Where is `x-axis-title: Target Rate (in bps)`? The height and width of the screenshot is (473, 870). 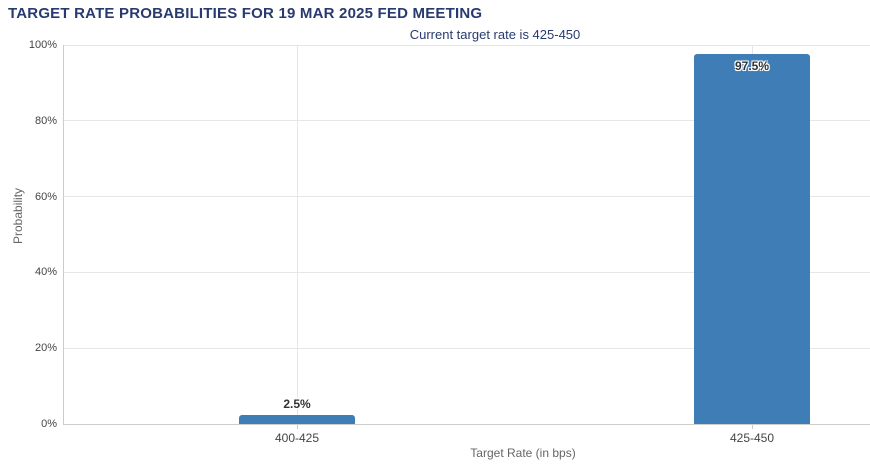 x-axis-title: Target Rate (in bps) is located at coordinates (523, 453).